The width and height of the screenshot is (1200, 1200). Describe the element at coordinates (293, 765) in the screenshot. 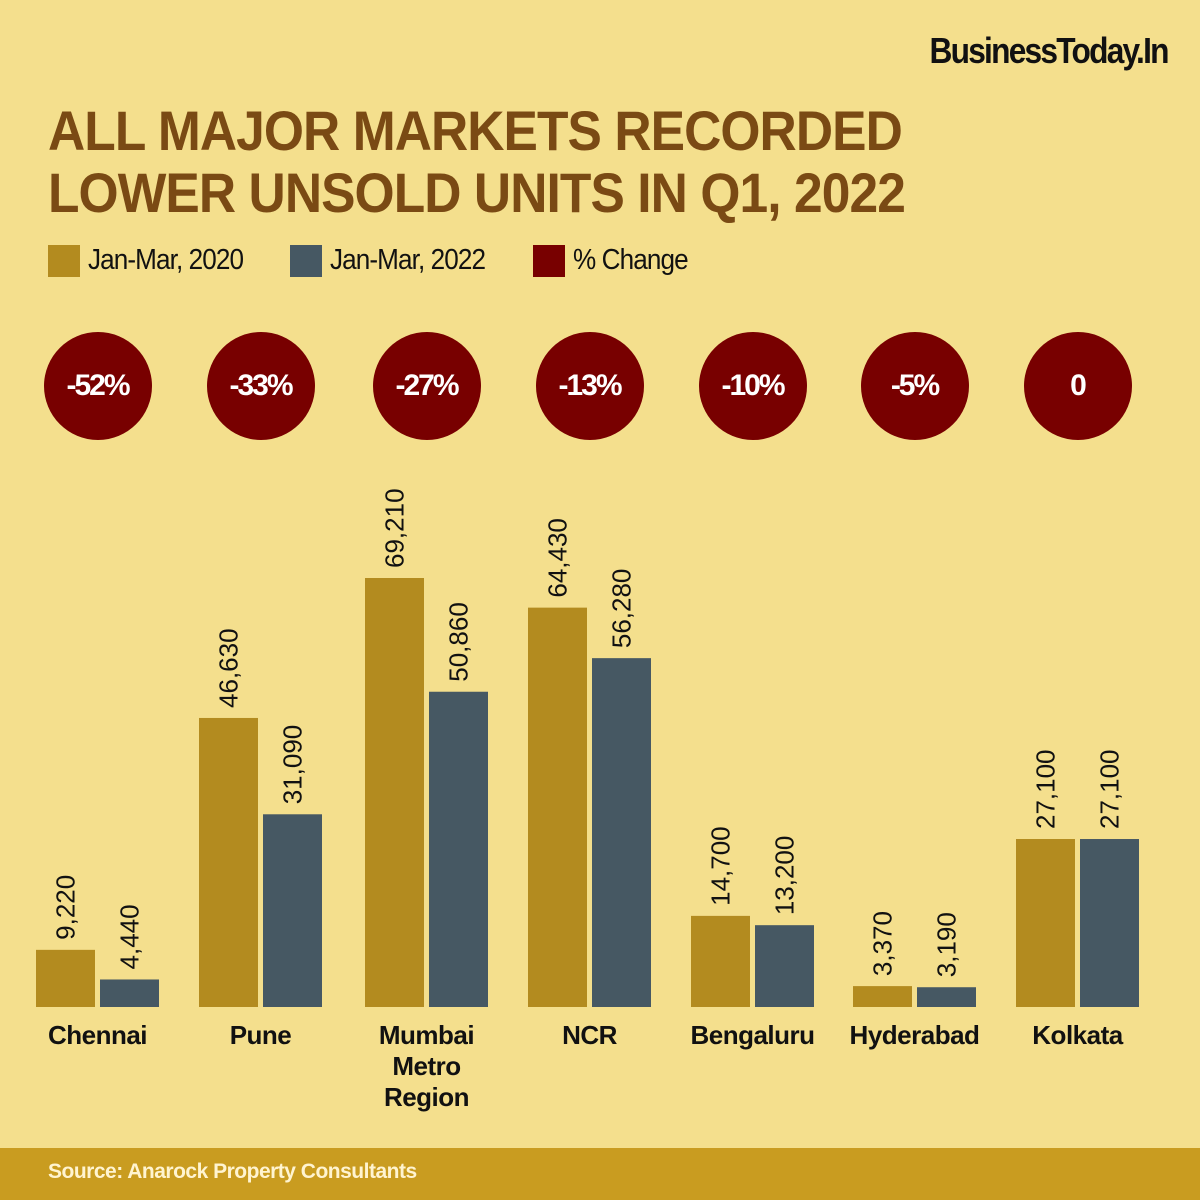

I see `bar-label-pune-2022: 31,090` at that location.